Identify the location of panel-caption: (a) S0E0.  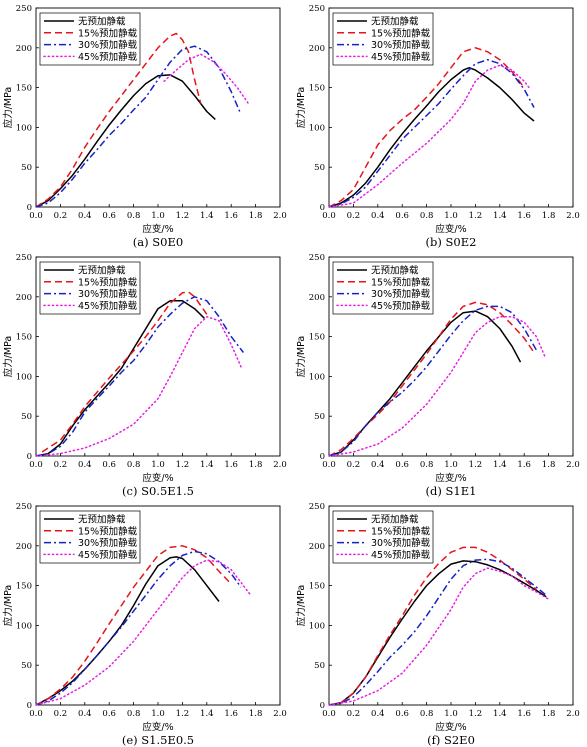
(158, 242).